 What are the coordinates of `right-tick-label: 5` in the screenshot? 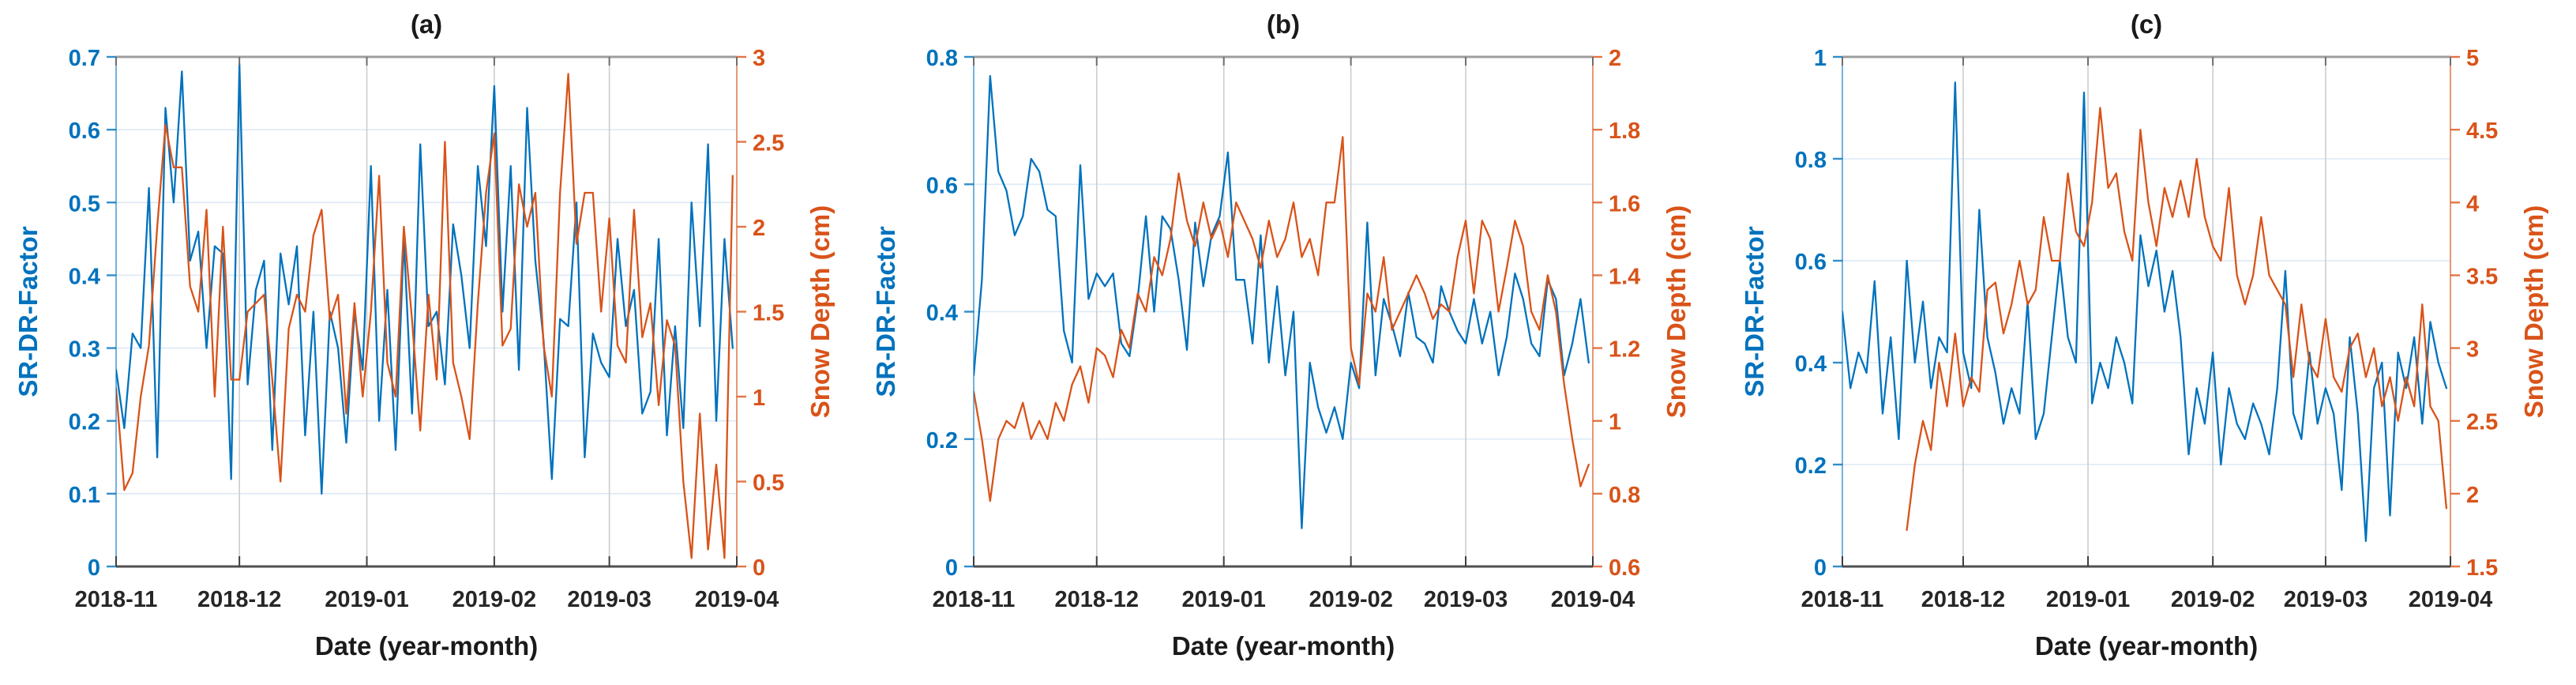 It's located at (2472, 59).